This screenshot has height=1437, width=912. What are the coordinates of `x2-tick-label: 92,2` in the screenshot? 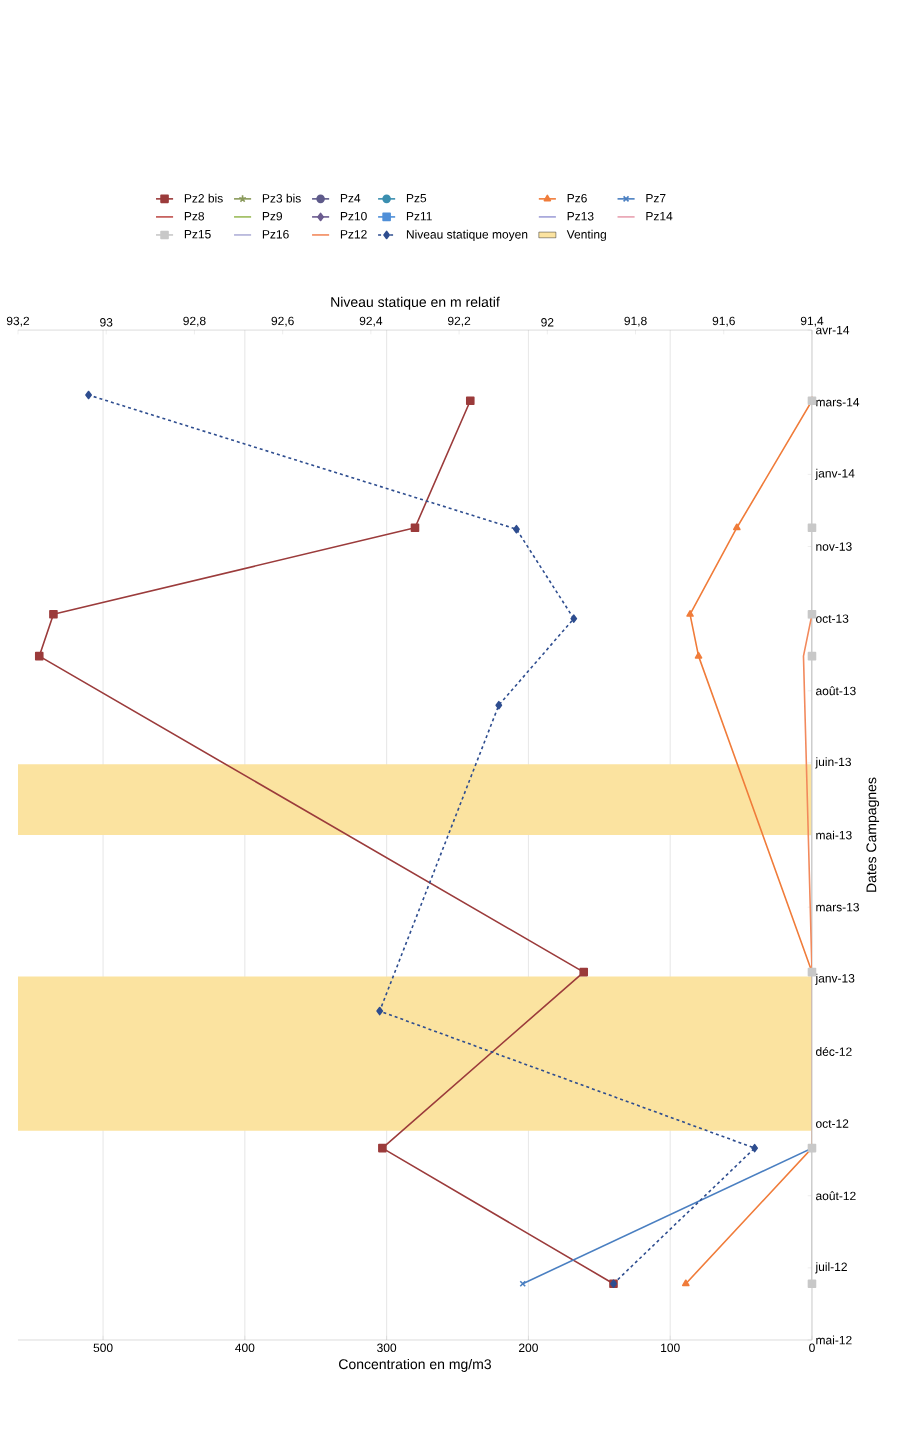 It's located at (459, 321).